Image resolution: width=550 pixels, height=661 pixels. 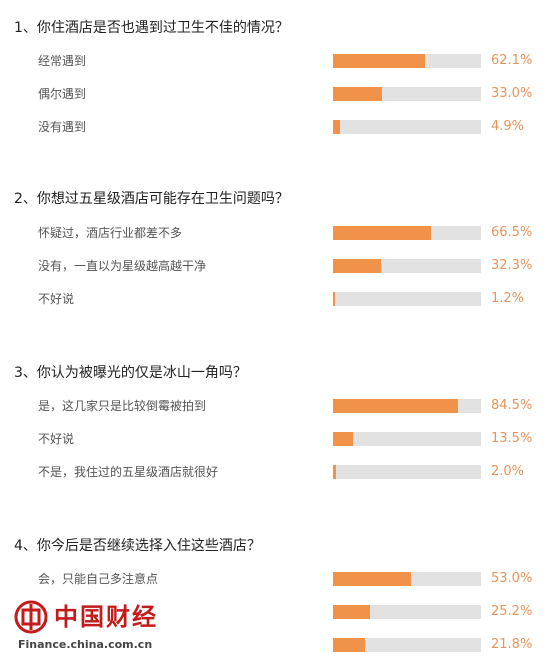 What do you see at coordinates (508, 298) in the screenshot?
I see `percent-value: 1.2%` at bounding box center [508, 298].